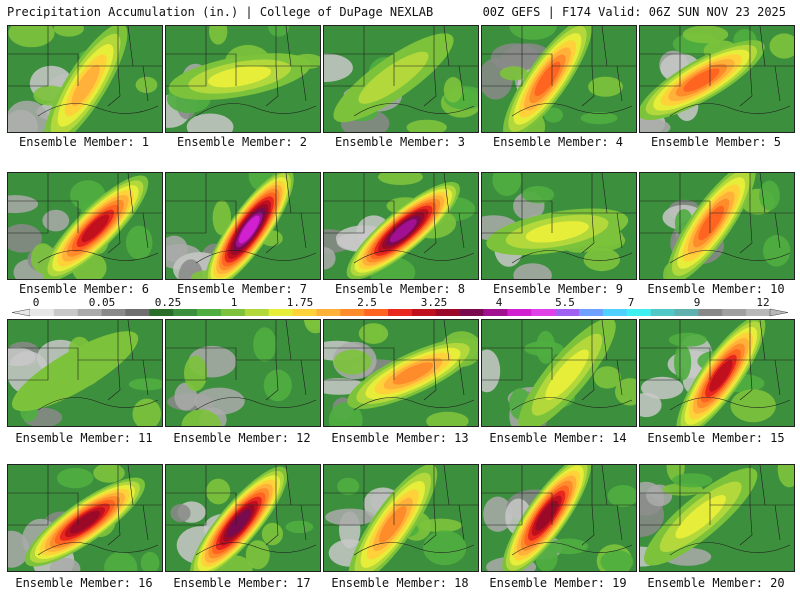  Describe the element at coordinates (84, 583) in the screenshot. I see `ensemble-member-label: Ensemble Member: 16` at that location.